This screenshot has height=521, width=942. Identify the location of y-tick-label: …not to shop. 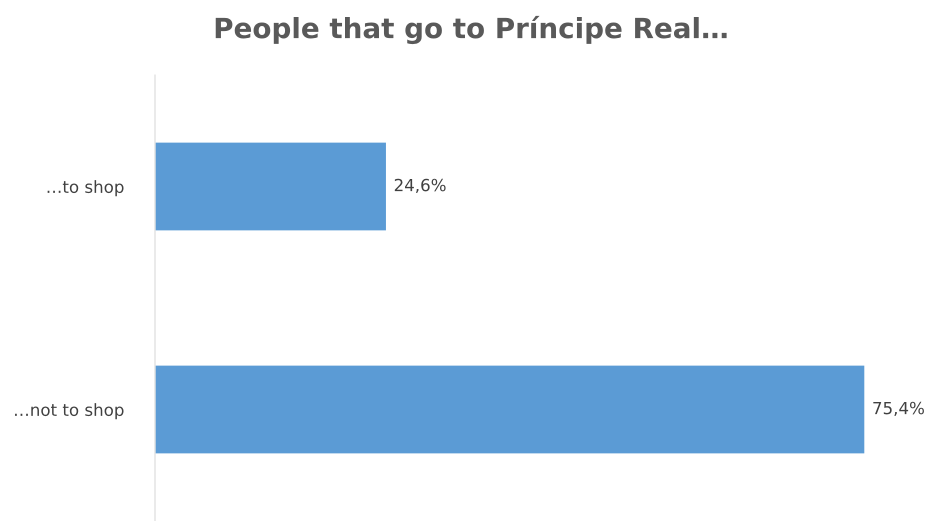
(69, 411).